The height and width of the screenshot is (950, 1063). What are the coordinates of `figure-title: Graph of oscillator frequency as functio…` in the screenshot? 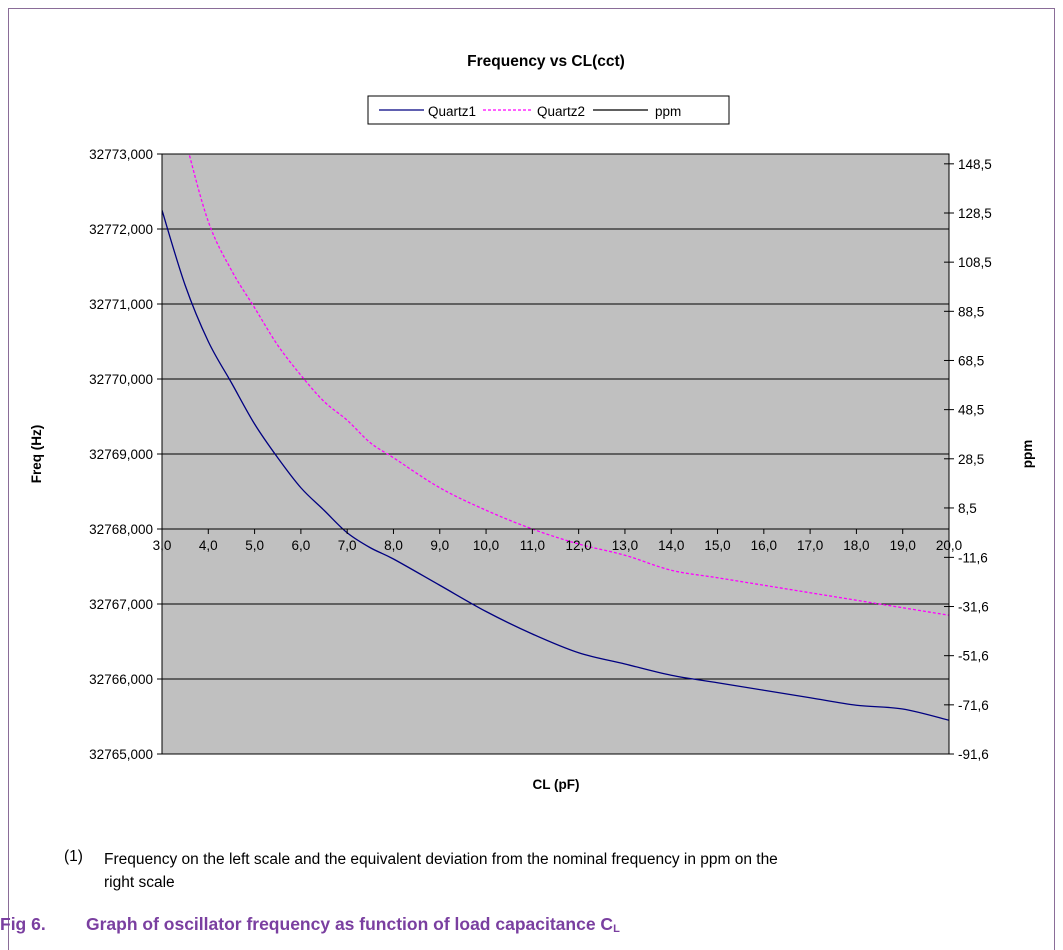 It's located at (353, 924).